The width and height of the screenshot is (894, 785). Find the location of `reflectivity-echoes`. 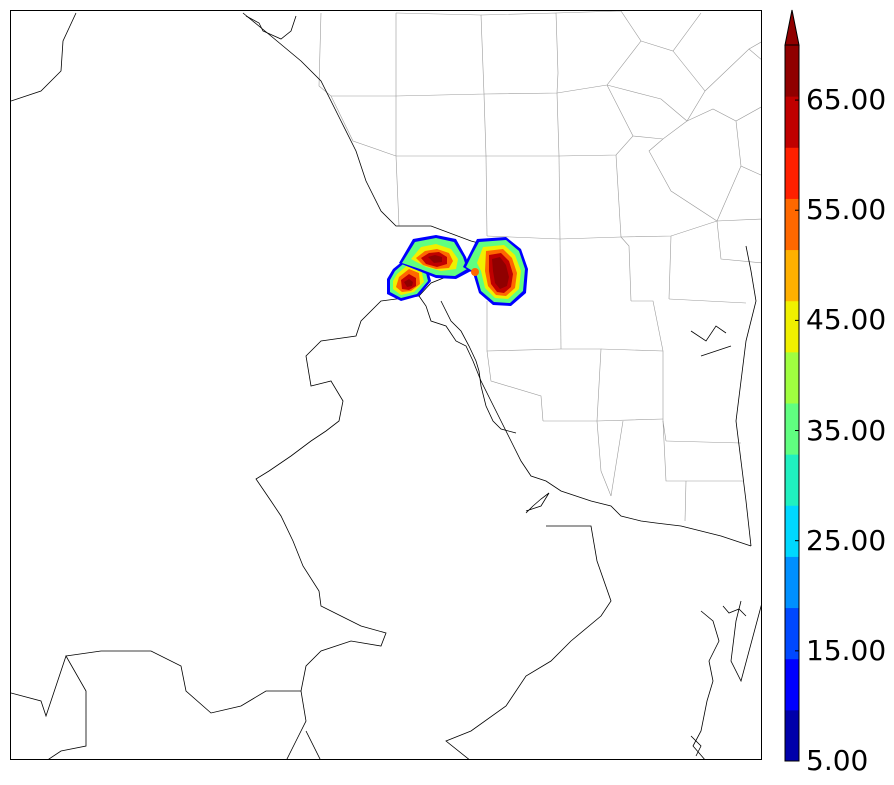

reflectivity-echoes is located at coordinates (457, 270).